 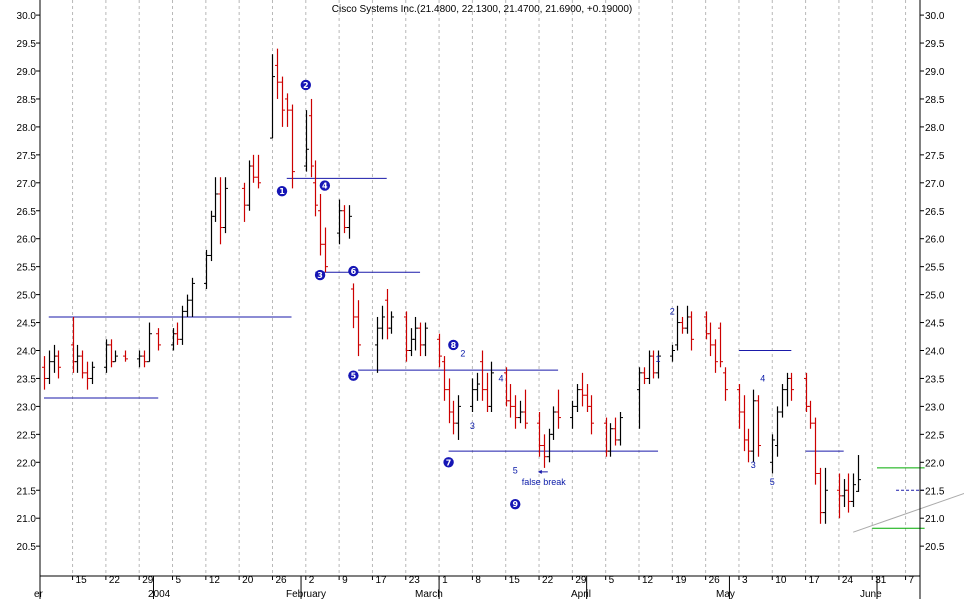 What do you see at coordinates (248, 580) in the screenshot?
I see `x-tick-label: 20` at bounding box center [248, 580].